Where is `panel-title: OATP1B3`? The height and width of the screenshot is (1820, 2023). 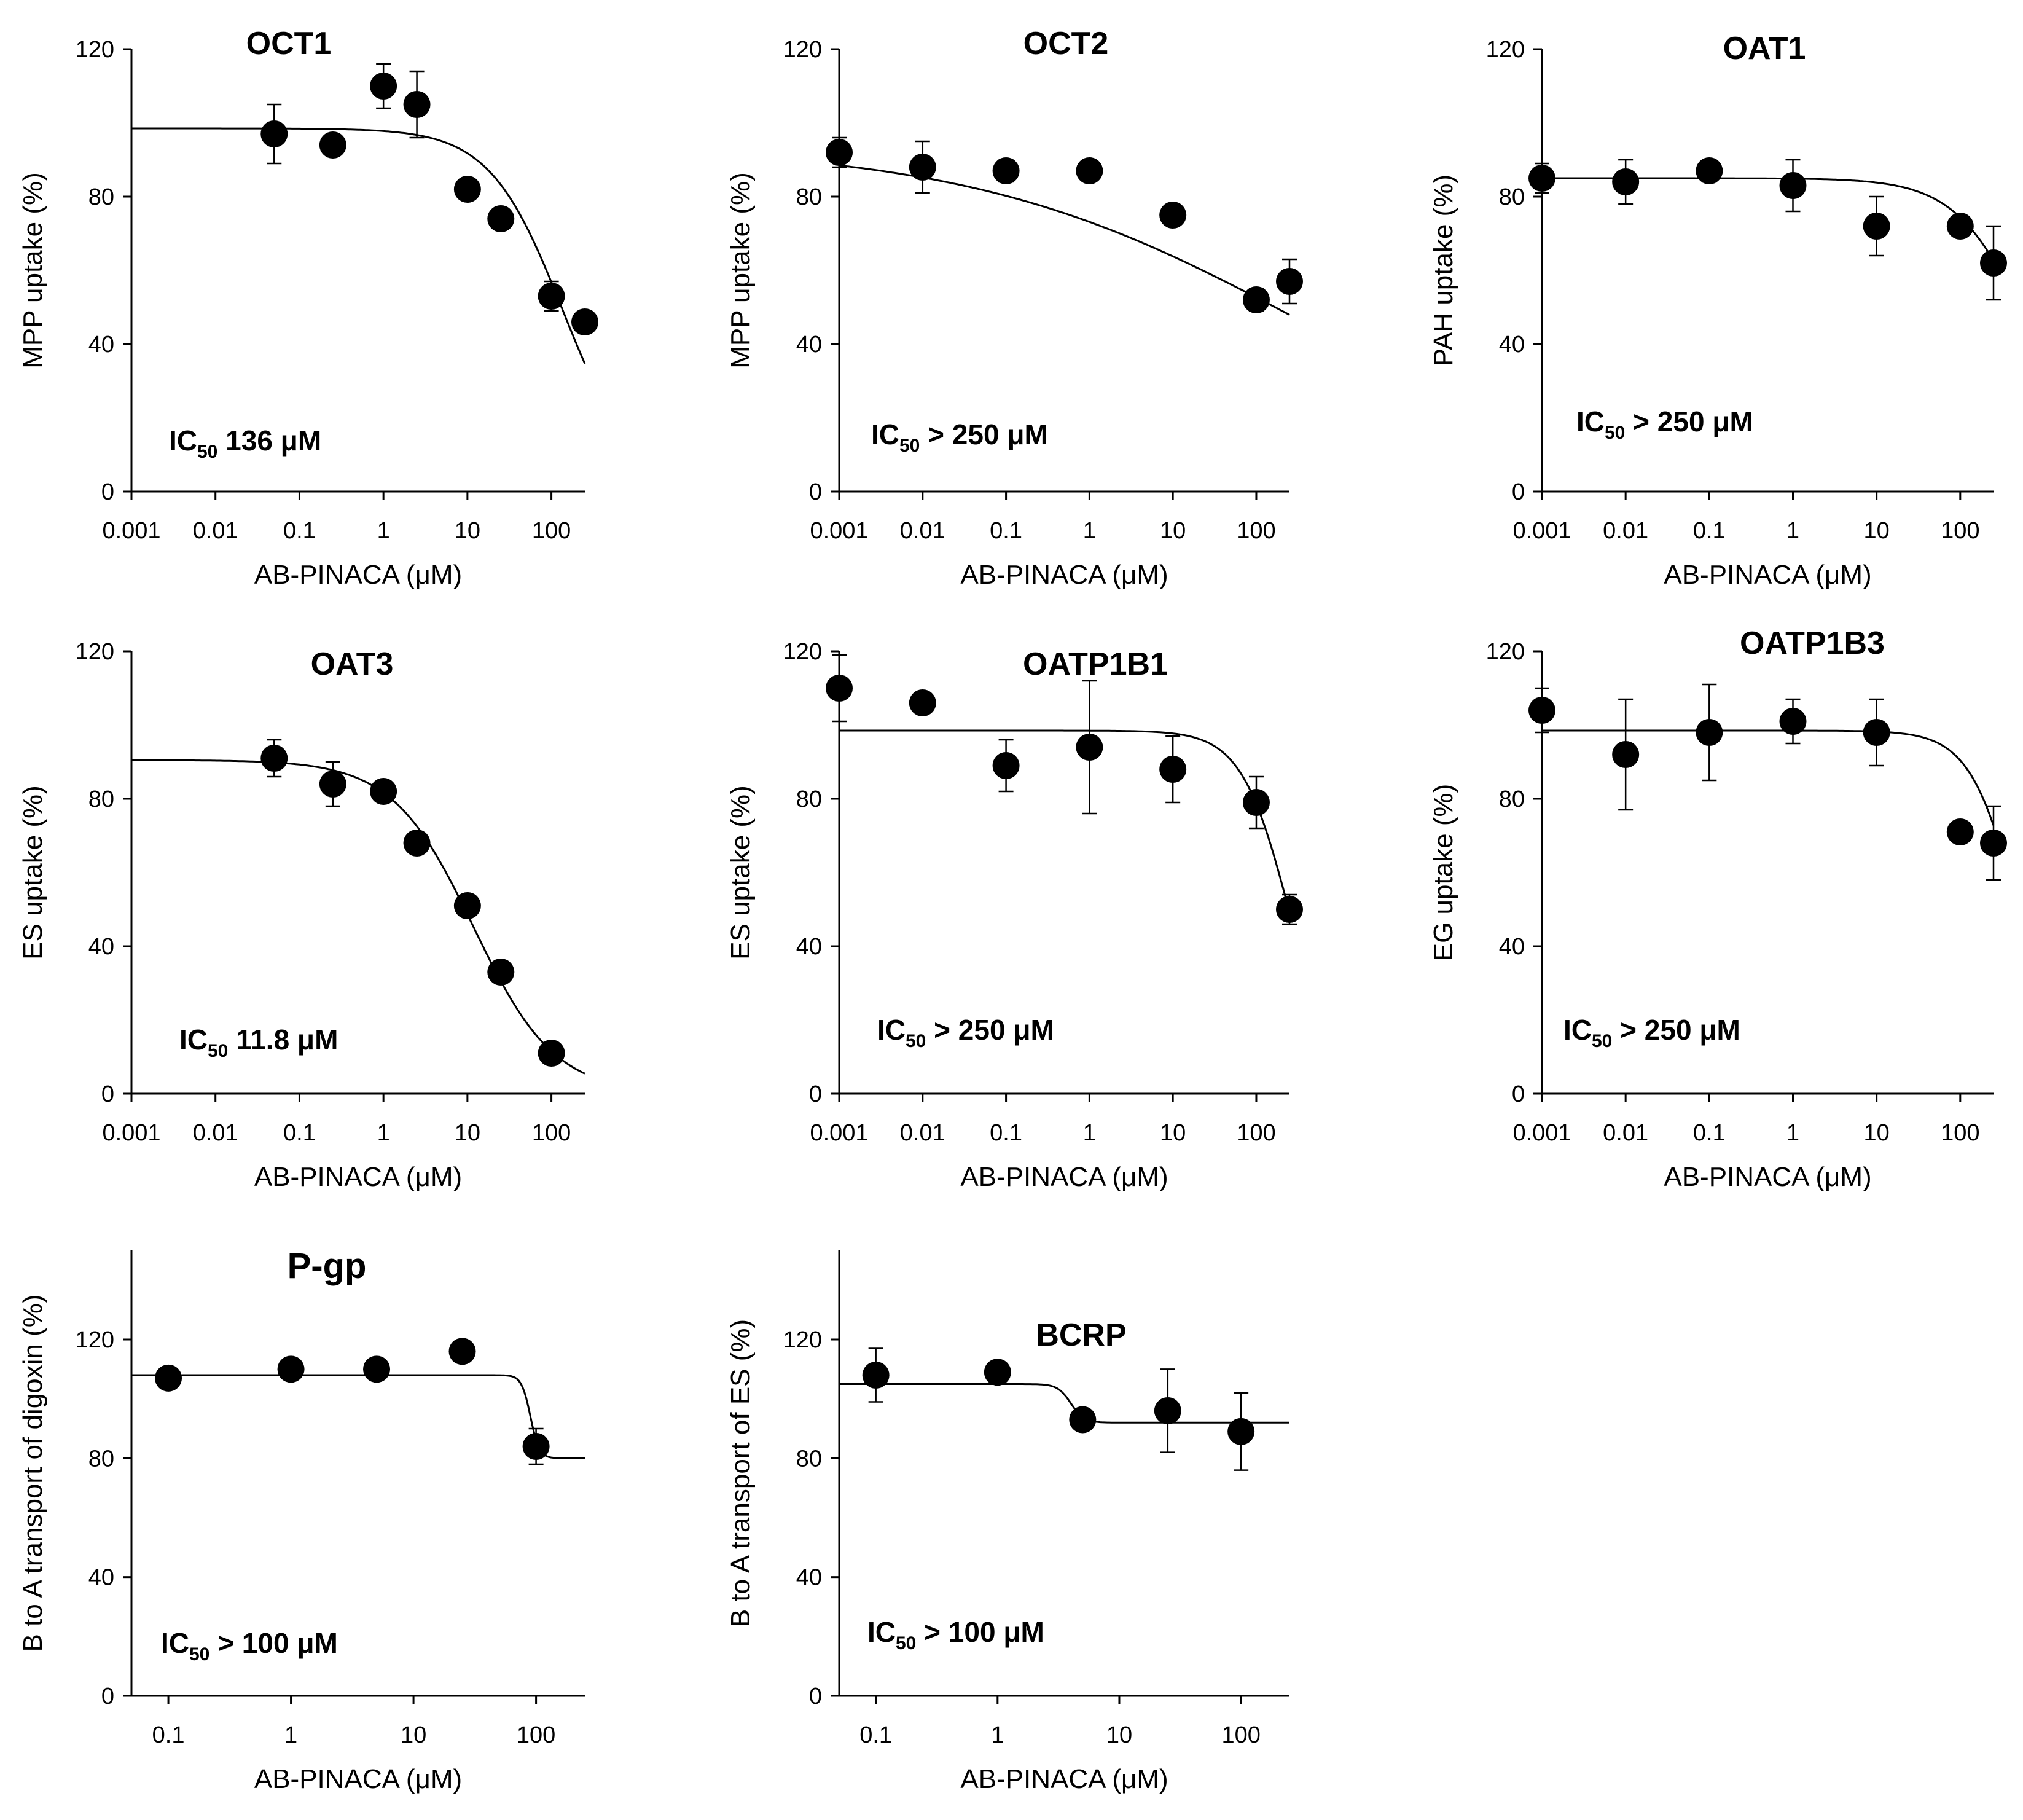
panel-title: OATP1B3 is located at coordinates (1812, 643).